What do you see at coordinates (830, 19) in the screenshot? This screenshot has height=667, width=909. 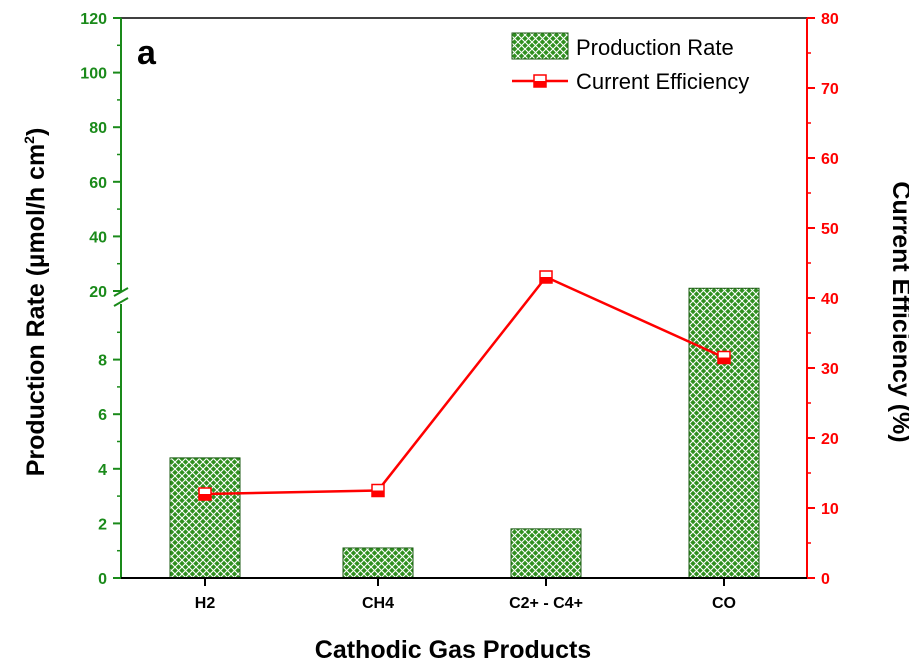 I see `right-tick-label: 80` at bounding box center [830, 19].